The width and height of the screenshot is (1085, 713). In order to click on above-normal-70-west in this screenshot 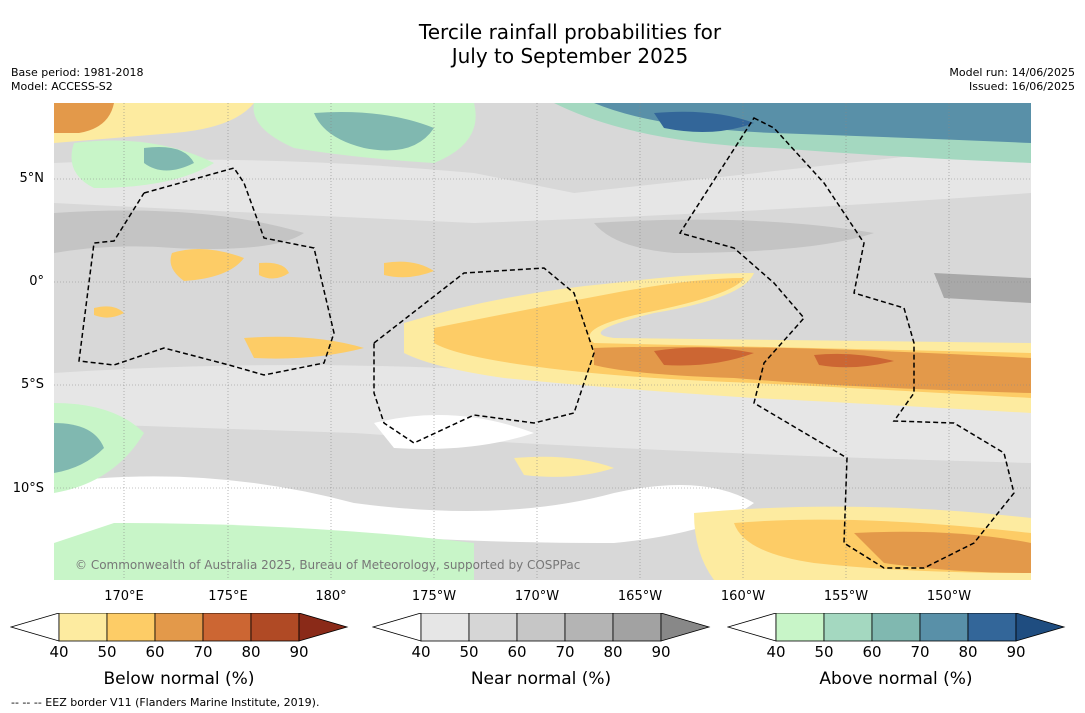, I will do `click(79, 448)`.